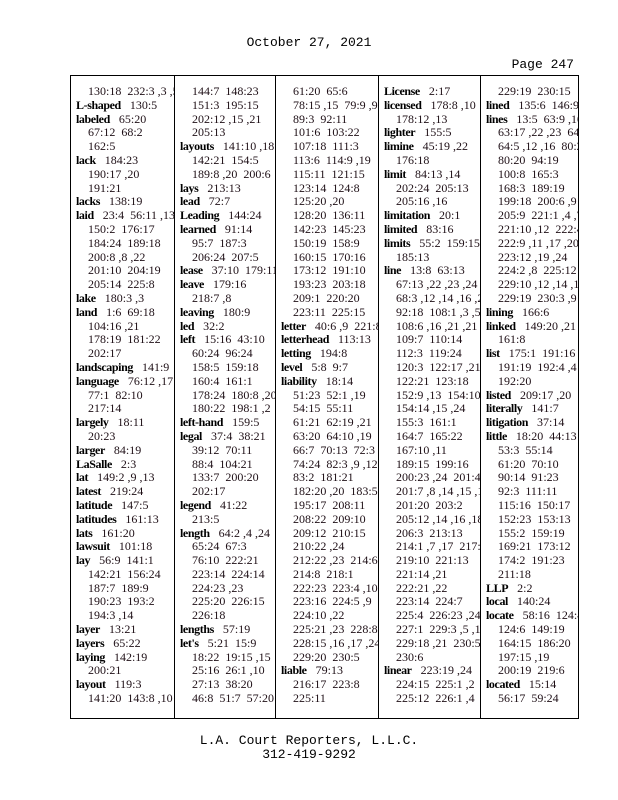  What do you see at coordinates (332, 422) in the screenshot?
I see `page-line-refs: 61:21 62:19 ,21` at bounding box center [332, 422].